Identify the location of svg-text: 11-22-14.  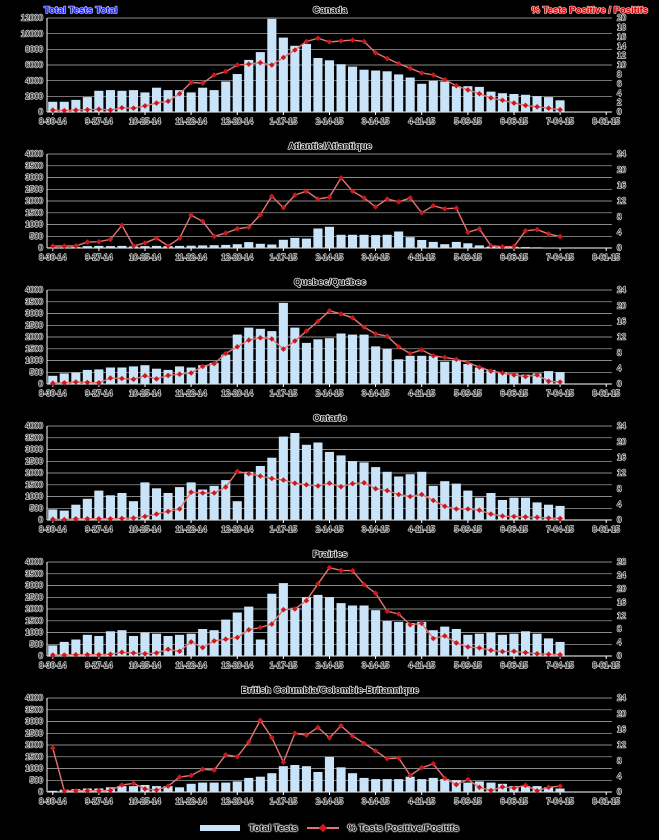
(191, 529).